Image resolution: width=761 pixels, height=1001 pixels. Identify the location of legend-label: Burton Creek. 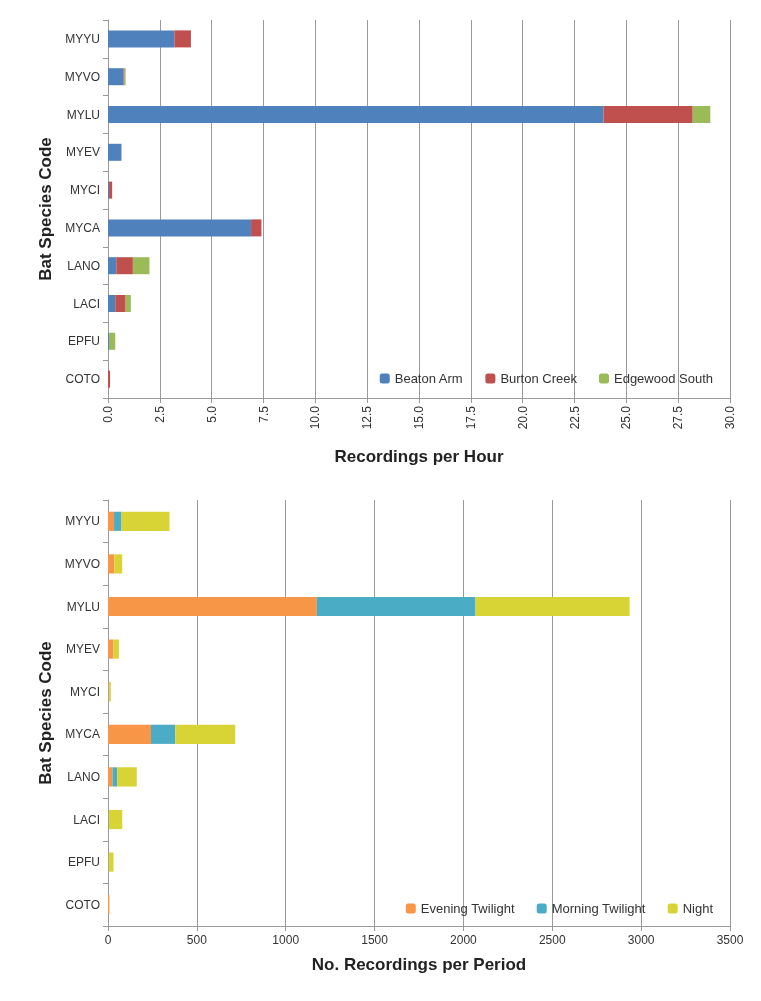
(539, 378).